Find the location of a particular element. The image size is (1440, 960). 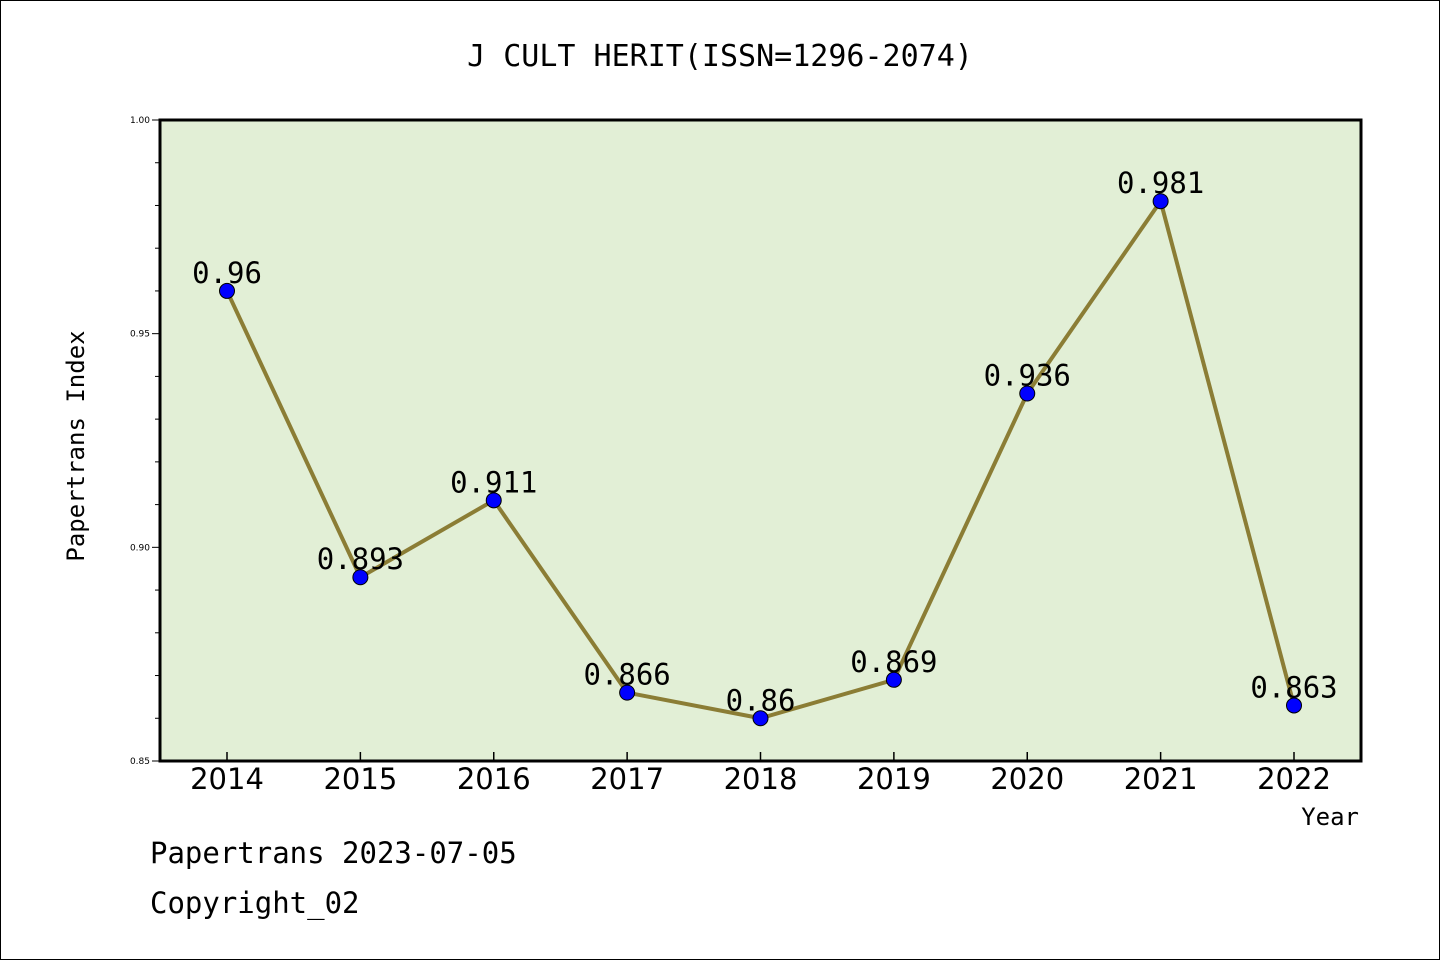

x-tick-label: 2015 is located at coordinates (360, 779).